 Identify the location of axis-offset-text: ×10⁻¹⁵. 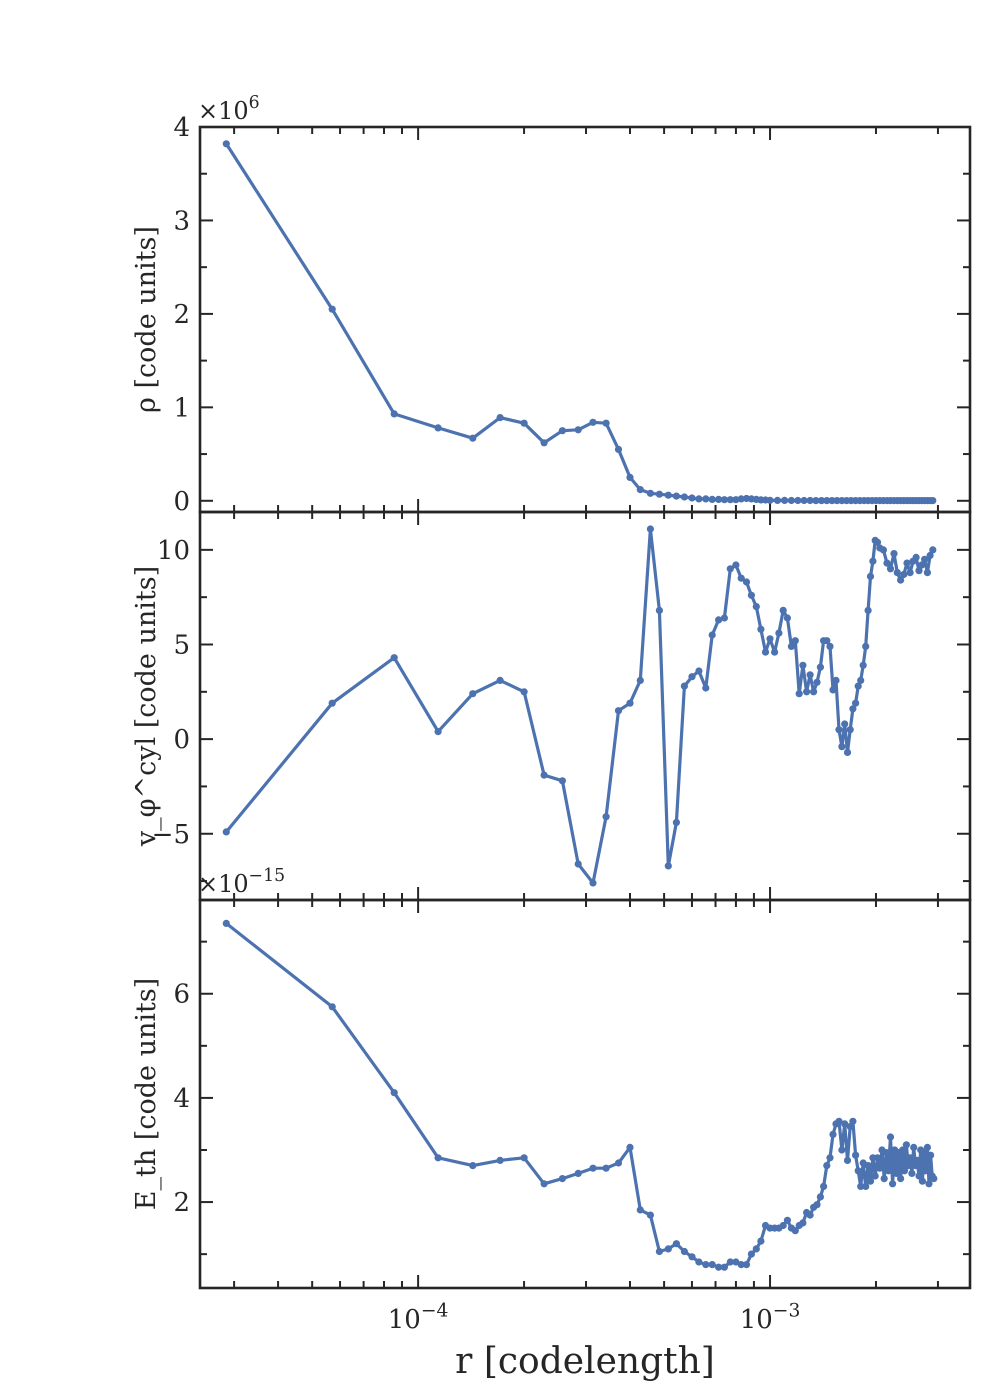
(241, 882).